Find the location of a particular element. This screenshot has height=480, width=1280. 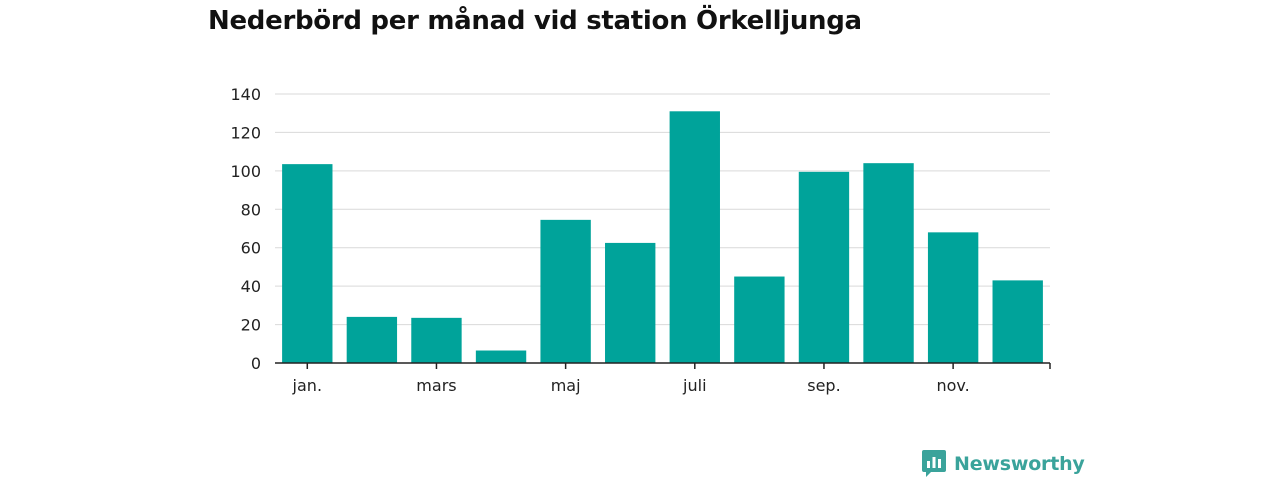

bar-aug. is located at coordinates (759, 319).